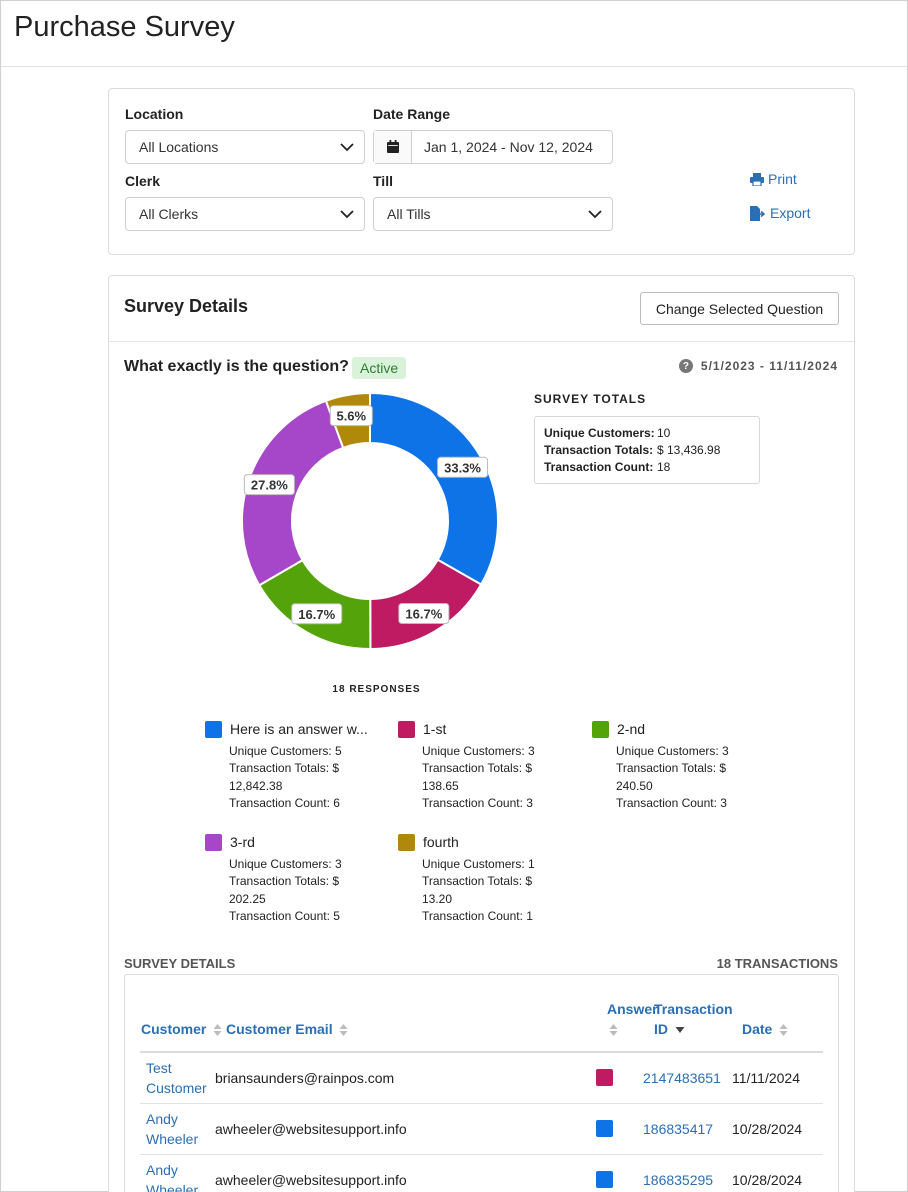  What do you see at coordinates (242, 842) in the screenshot?
I see `legend-name: 3-rd` at bounding box center [242, 842].